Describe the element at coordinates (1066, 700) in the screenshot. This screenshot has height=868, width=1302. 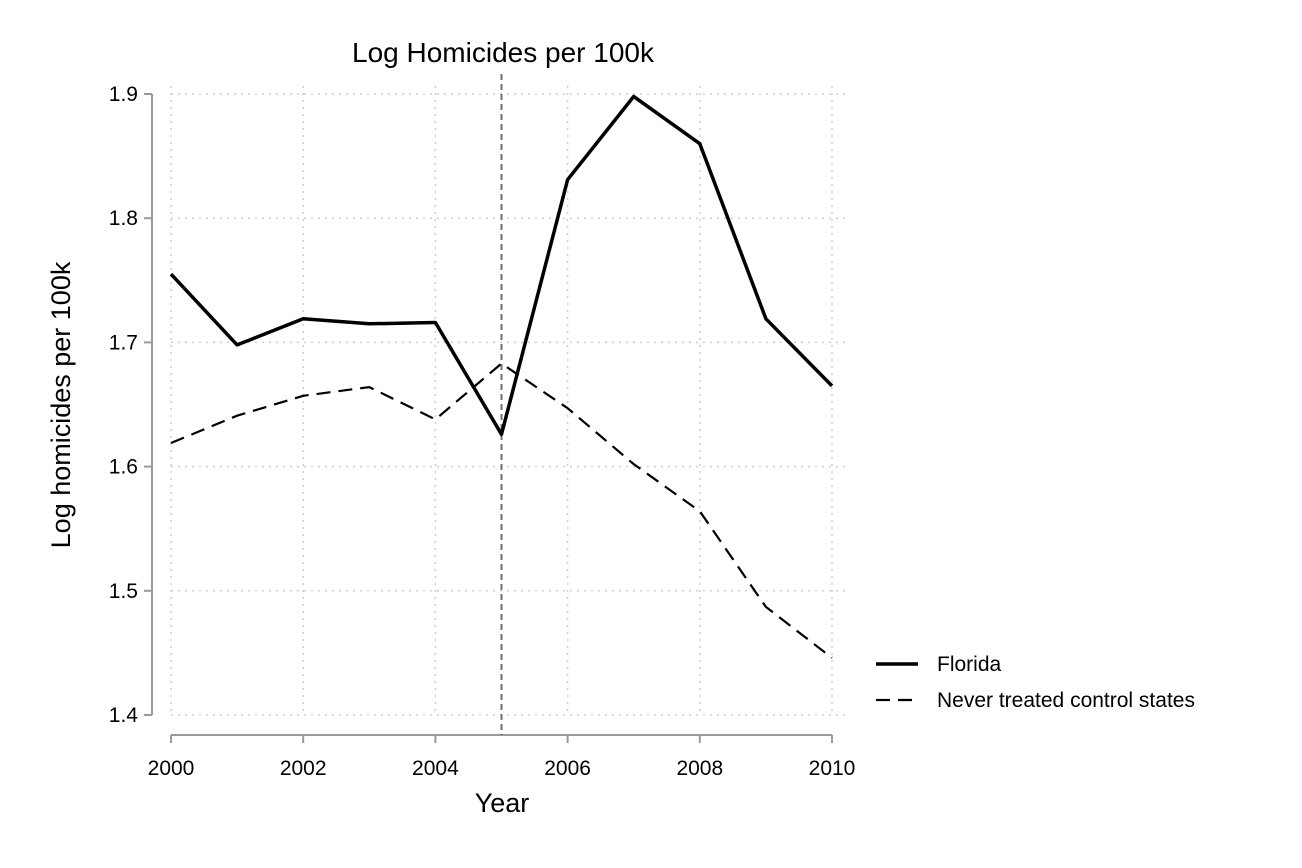
I see `legend-label: Never treated control states` at that location.